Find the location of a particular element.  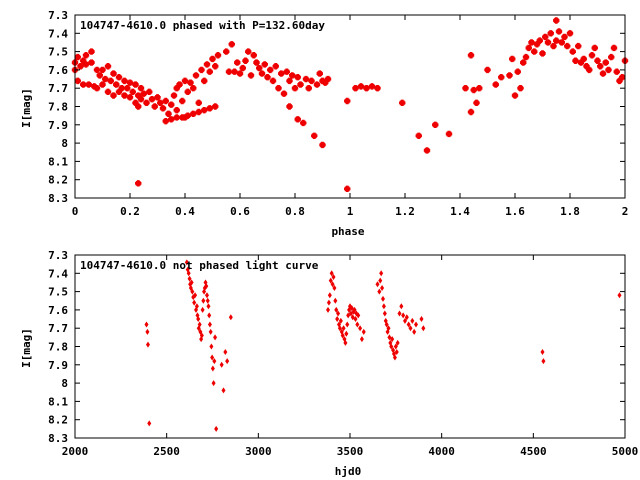

x-tick-label: 2 is located at coordinates (625, 211).